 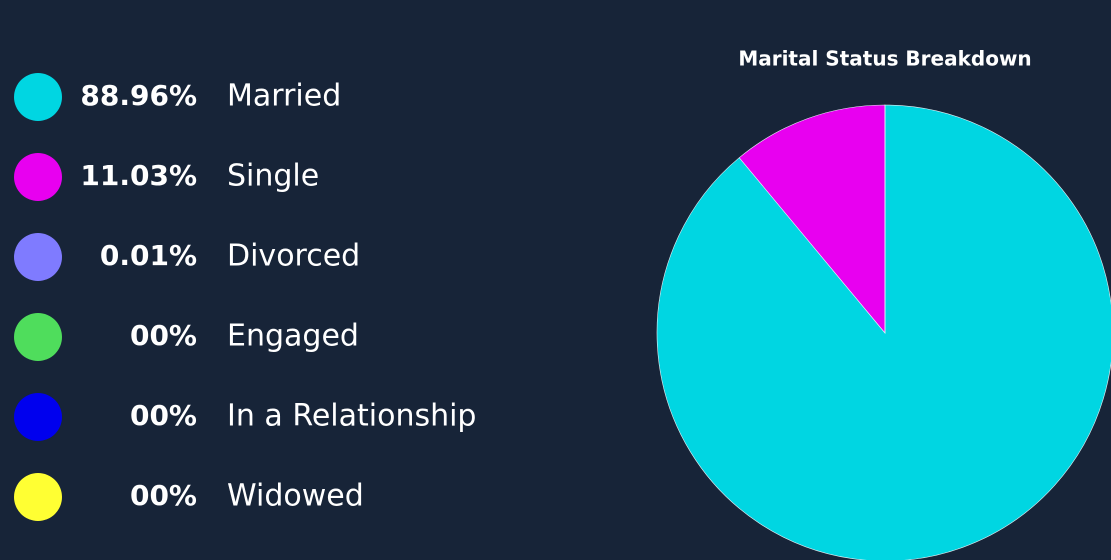 I want to click on legend-value: 11.03%, so click(x=138, y=175).